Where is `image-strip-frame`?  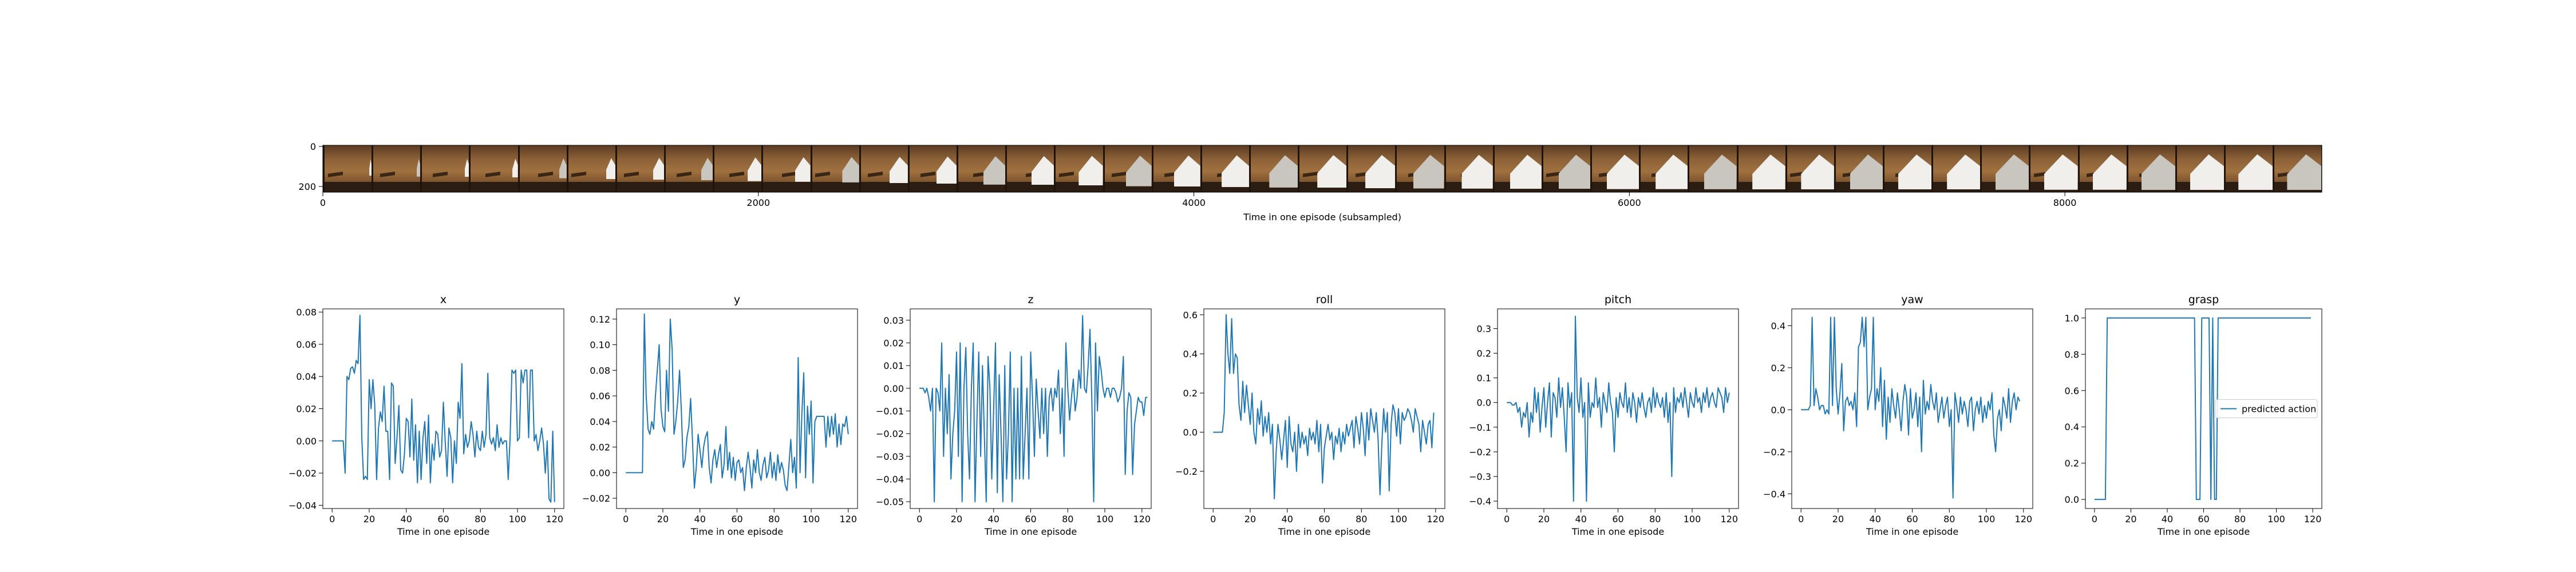
image-strip-frame is located at coordinates (1322, 169).